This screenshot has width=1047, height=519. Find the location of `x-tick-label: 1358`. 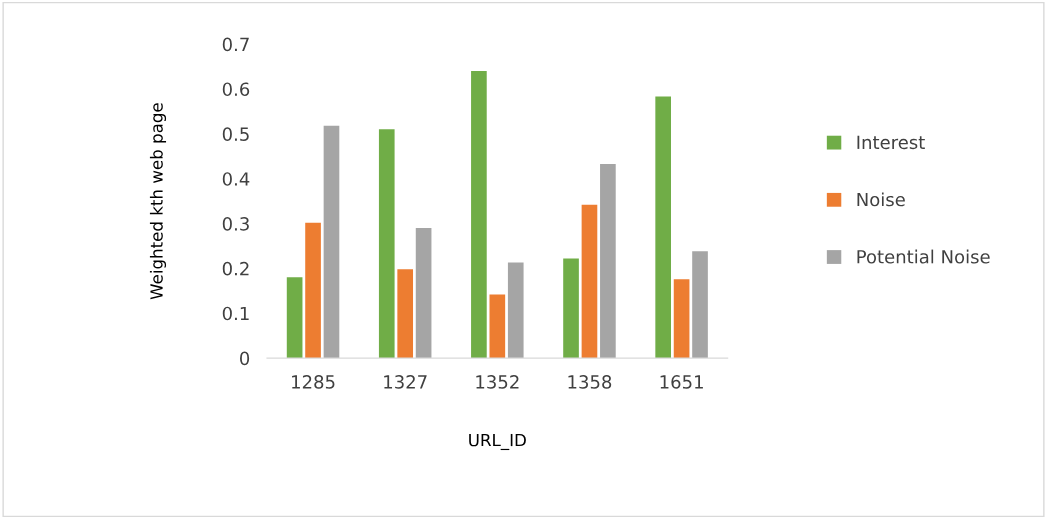

x-tick-label: 1358 is located at coordinates (590, 382).